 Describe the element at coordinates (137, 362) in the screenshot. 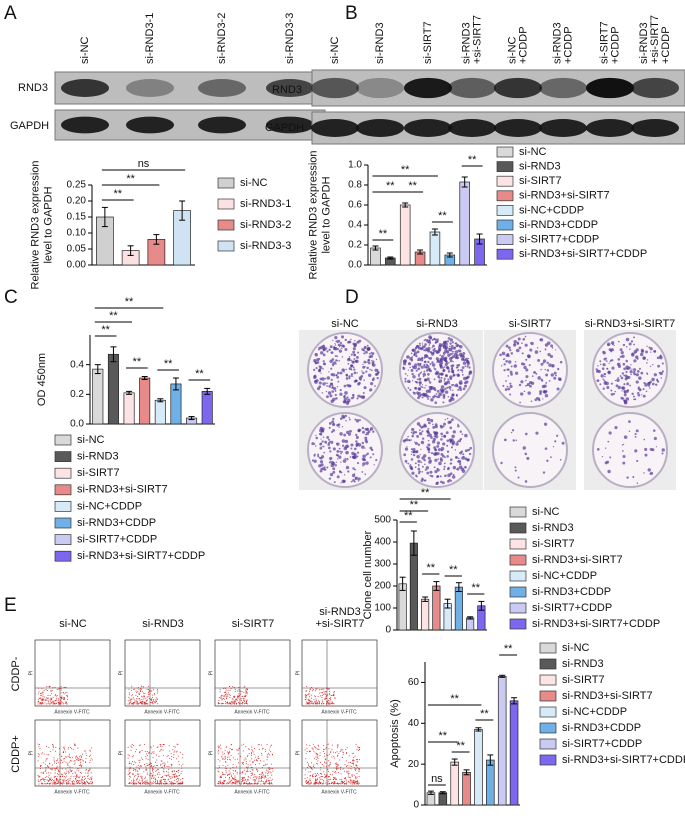

I see `significance-label: **` at that location.